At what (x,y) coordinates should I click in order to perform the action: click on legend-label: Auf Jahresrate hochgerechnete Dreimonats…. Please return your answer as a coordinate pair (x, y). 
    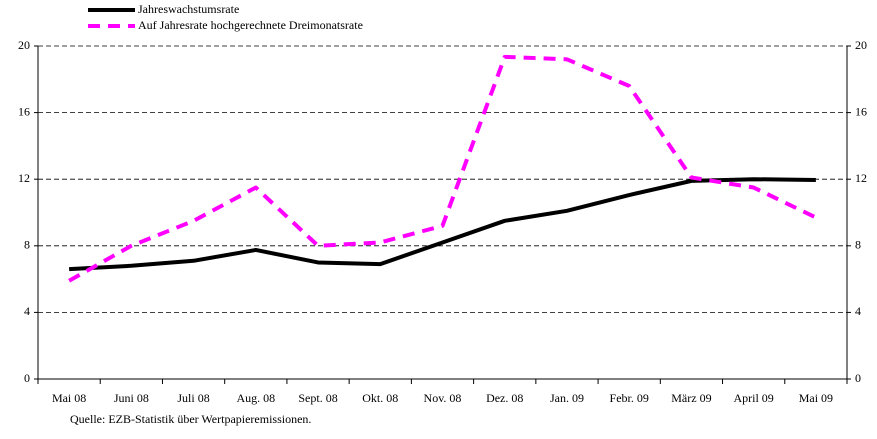
    Looking at the image, I should click on (250, 25).